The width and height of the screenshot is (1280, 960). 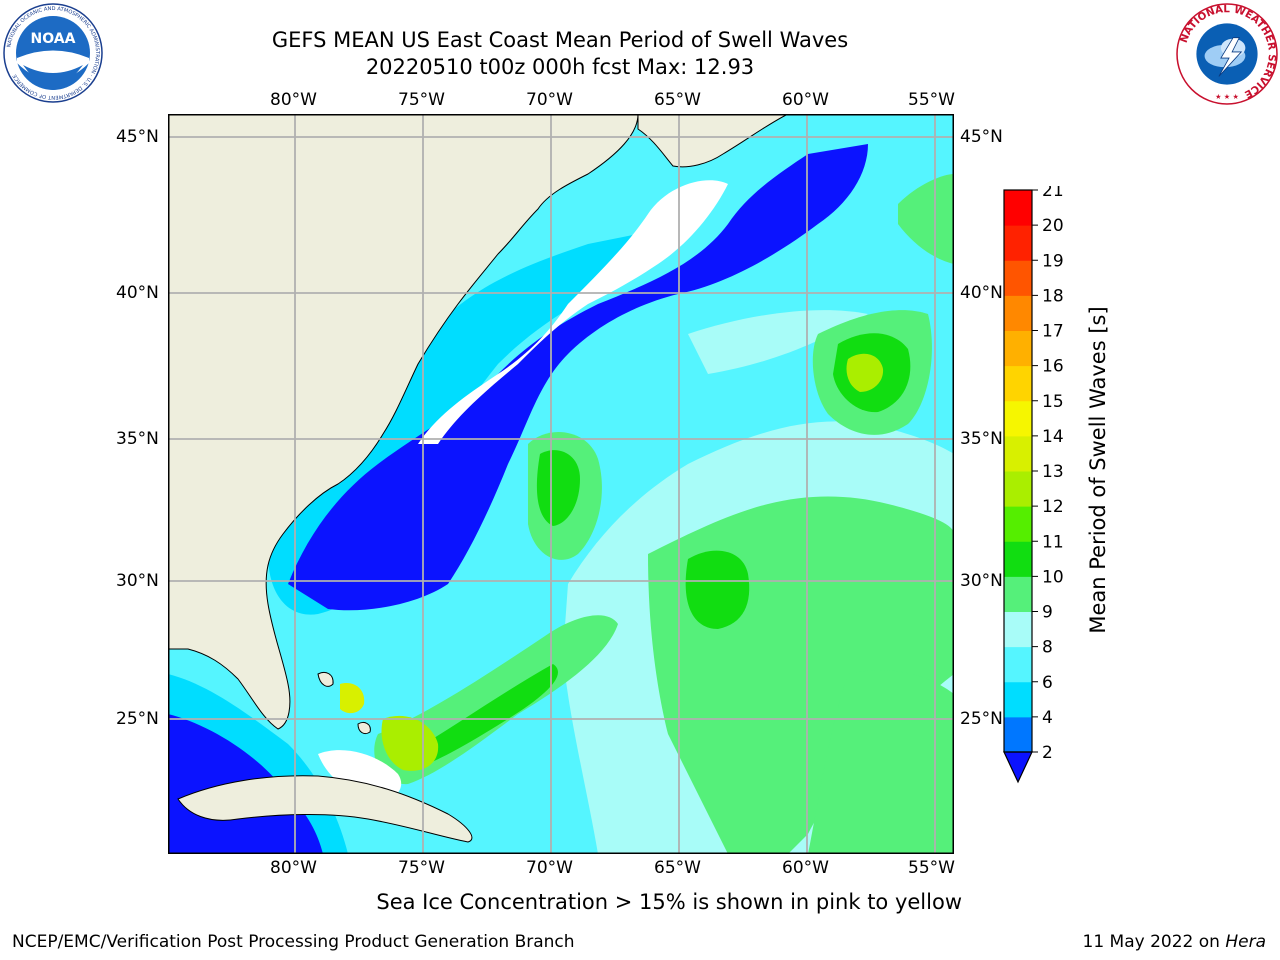 I want to click on lon-label-top: 65°W, so click(x=677, y=100).